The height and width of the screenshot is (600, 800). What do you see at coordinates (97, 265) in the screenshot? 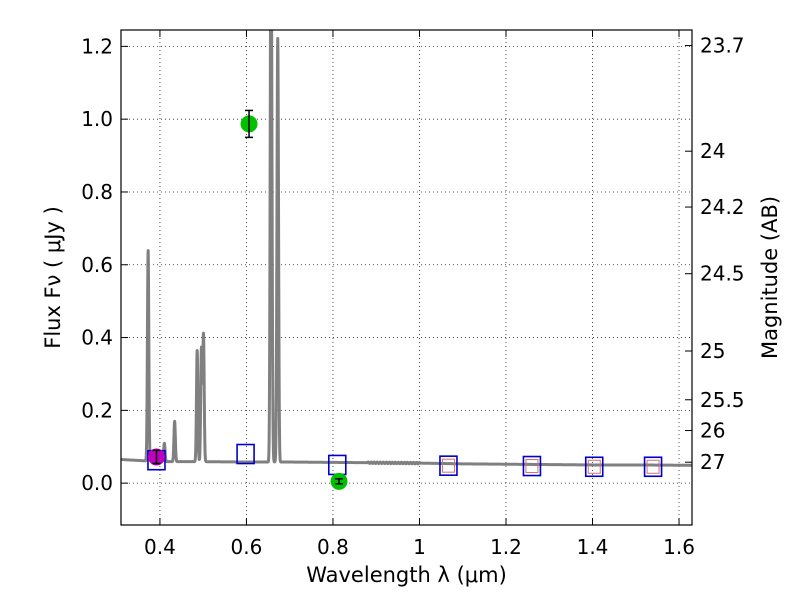
I see `y-tick-label: 0.6` at bounding box center [97, 265].